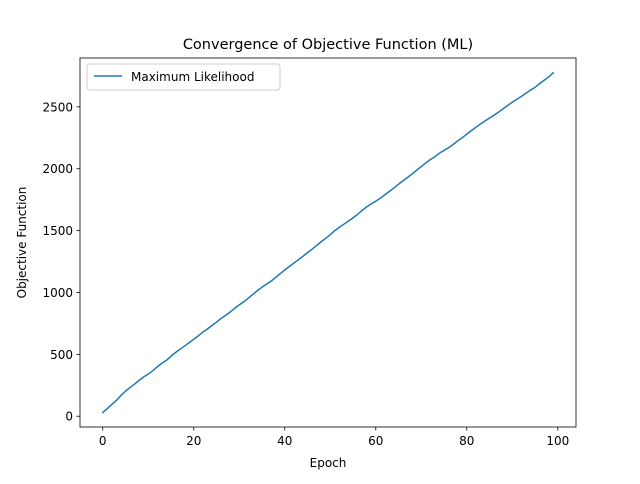 The width and height of the screenshot is (640, 484). I want to click on y-tick-label: 2500, so click(57, 107).